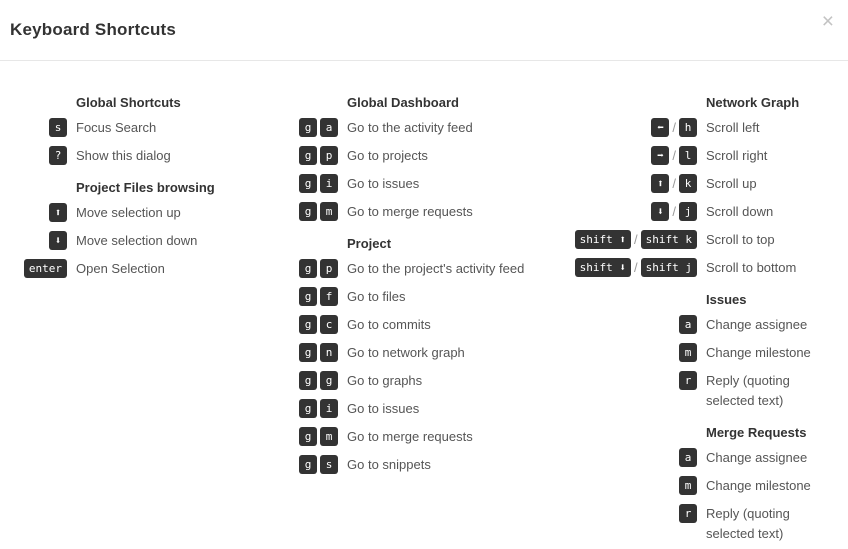 The height and width of the screenshot is (549, 848). What do you see at coordinates (660, 127) in the screenshot?
I see `keycap-arrow-left: ⬅` at bounding box center [660, 127].